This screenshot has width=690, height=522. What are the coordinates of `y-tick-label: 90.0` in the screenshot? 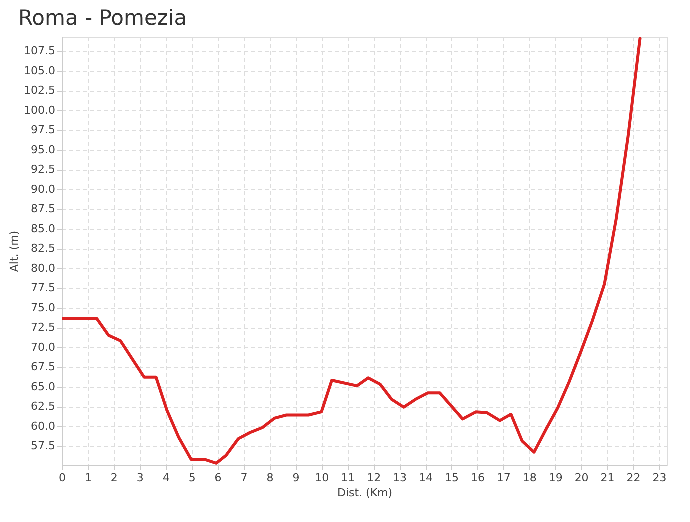 It's located at (43, 189).